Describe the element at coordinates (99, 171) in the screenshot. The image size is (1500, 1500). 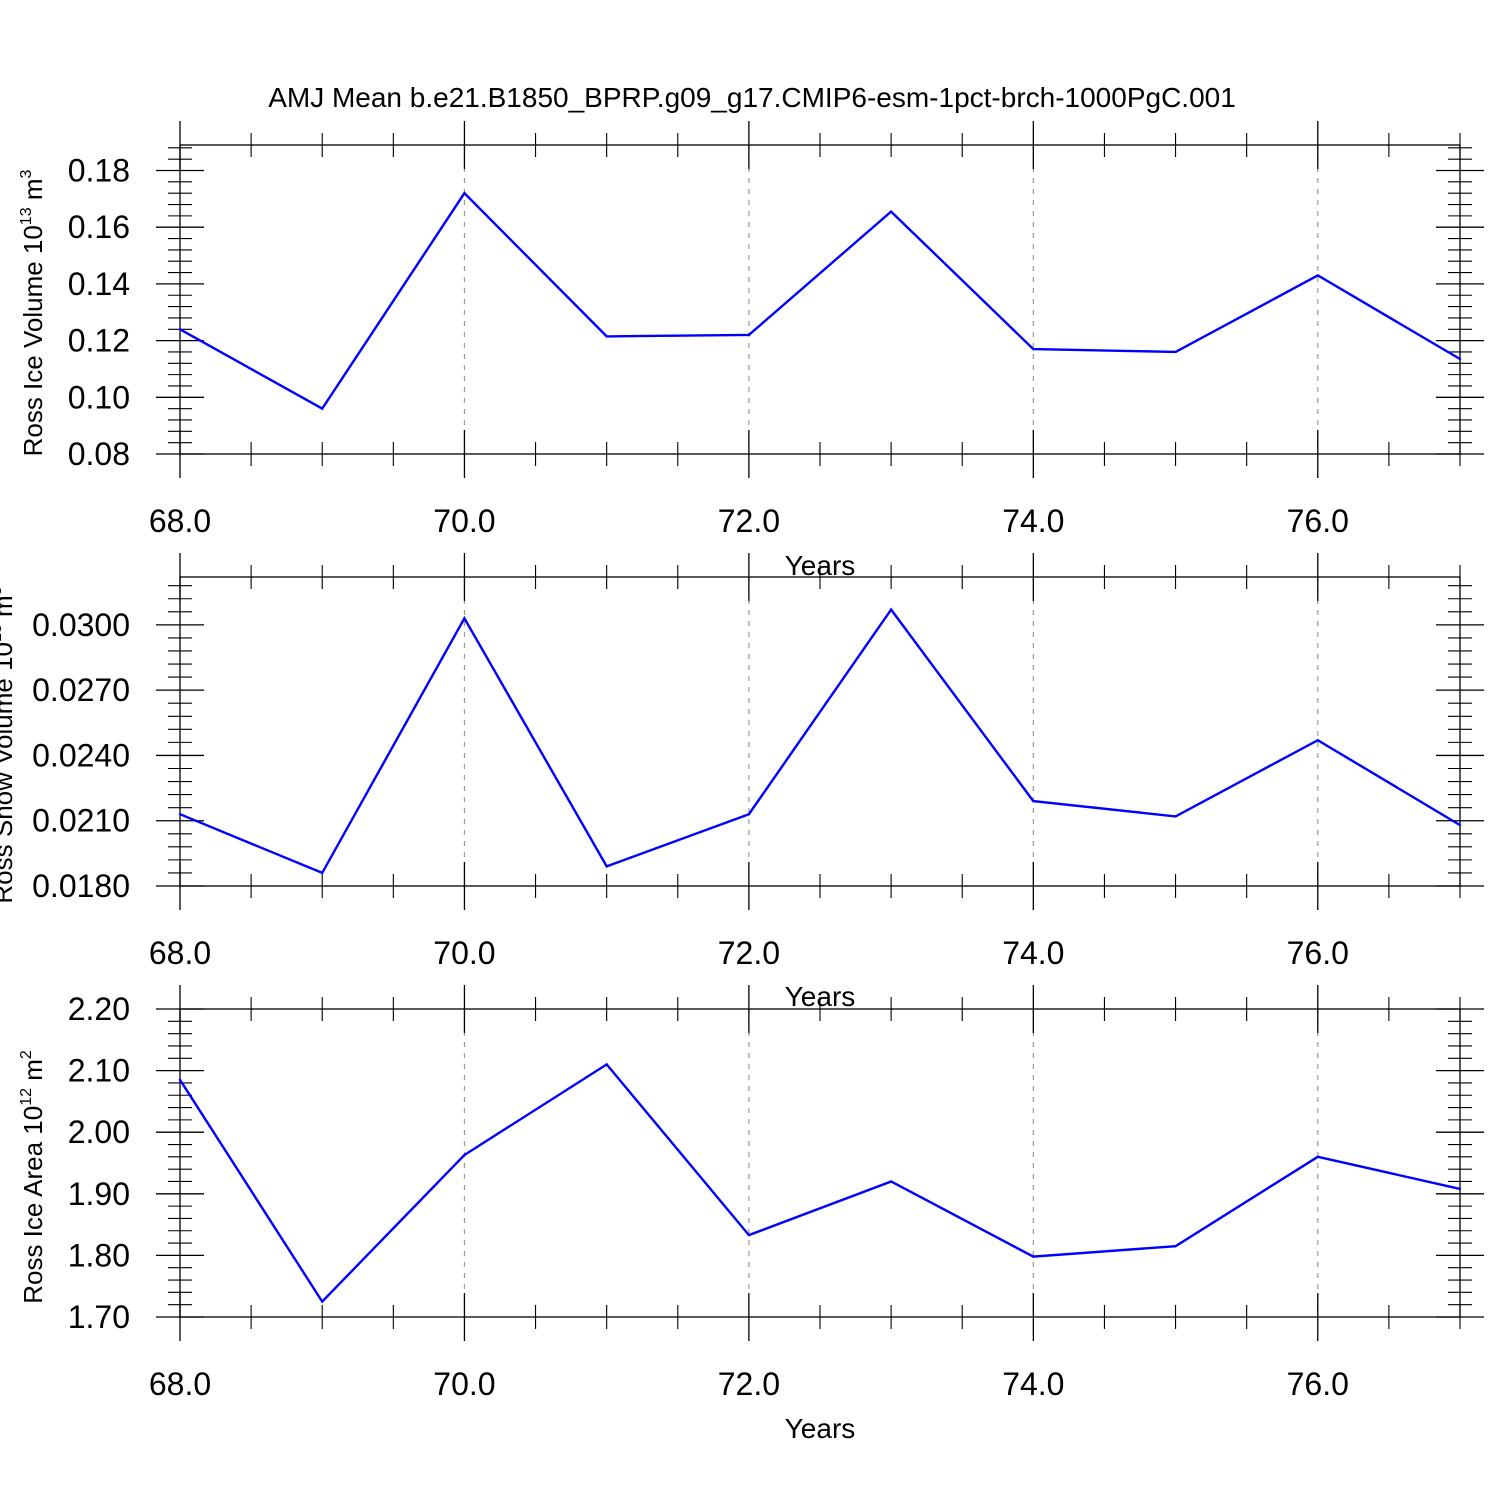
I see `y-tick-label: 0.18` at that location.